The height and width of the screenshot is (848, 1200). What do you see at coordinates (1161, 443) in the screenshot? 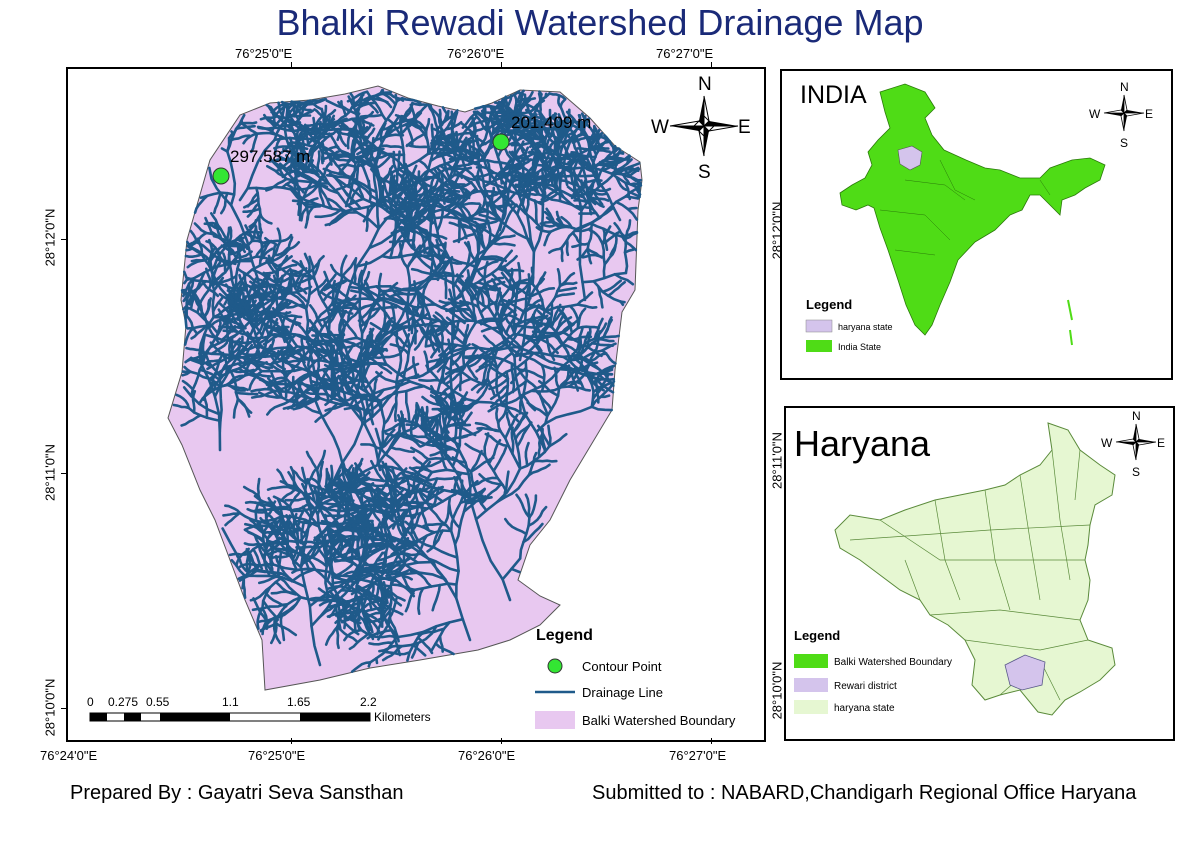
I see `haryana-east-label: E` at bounding box center [1161, 443].